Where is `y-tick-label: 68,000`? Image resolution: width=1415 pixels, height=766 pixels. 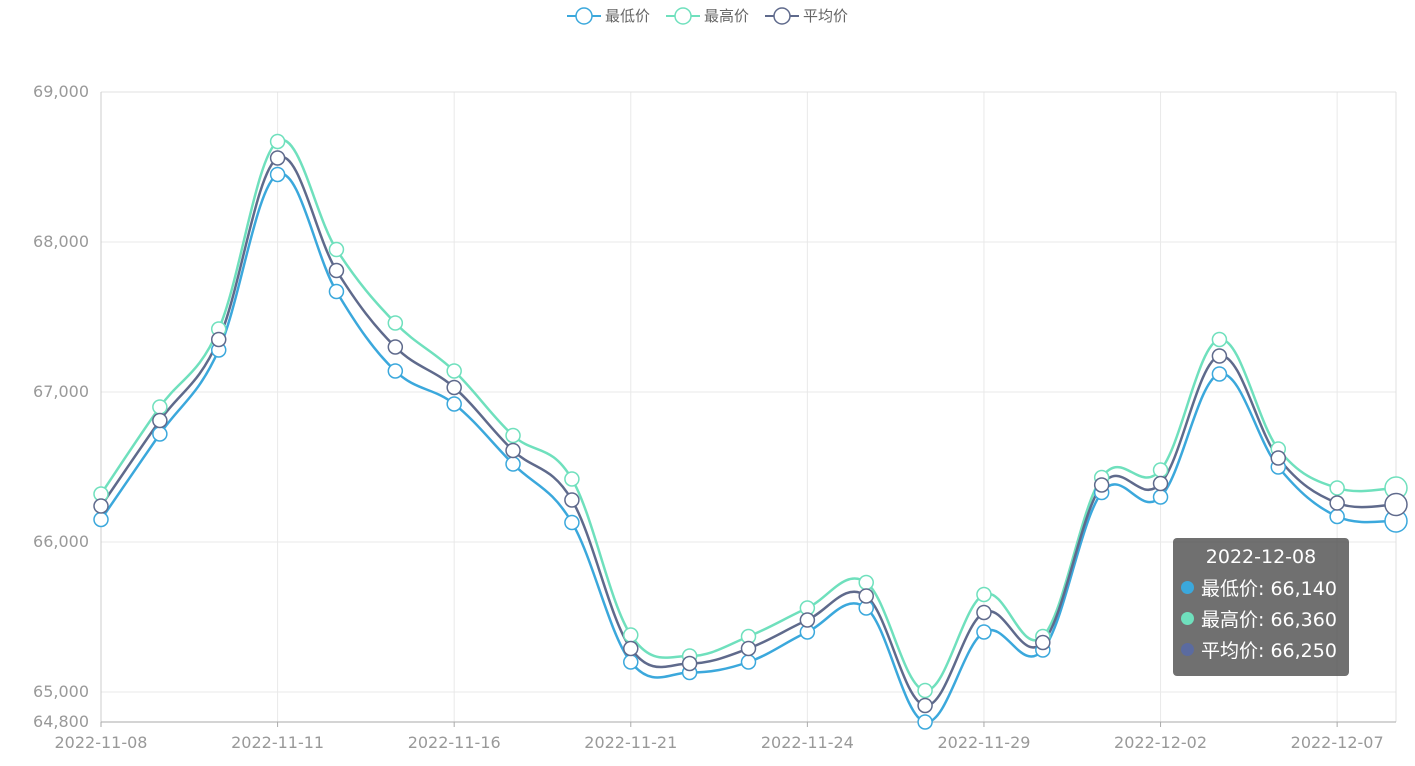
y-tick-label: 68,000 is located at coordinates (61, 241).